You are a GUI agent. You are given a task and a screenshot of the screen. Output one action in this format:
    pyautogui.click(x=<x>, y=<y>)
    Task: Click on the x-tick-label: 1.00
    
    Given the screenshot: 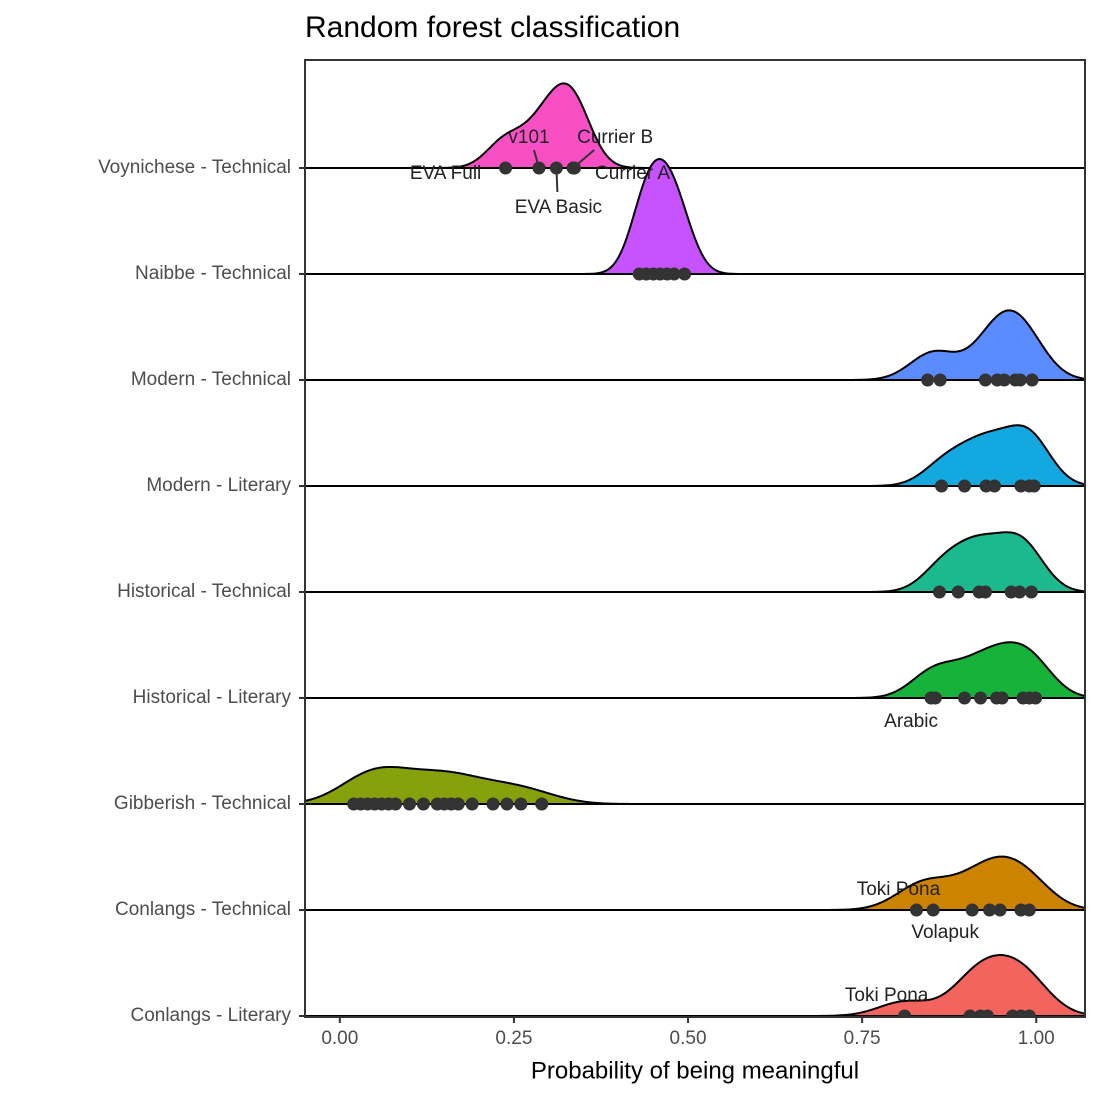 What is the action you would take?
    pyautogui.click(x=1036, y=1038)
    